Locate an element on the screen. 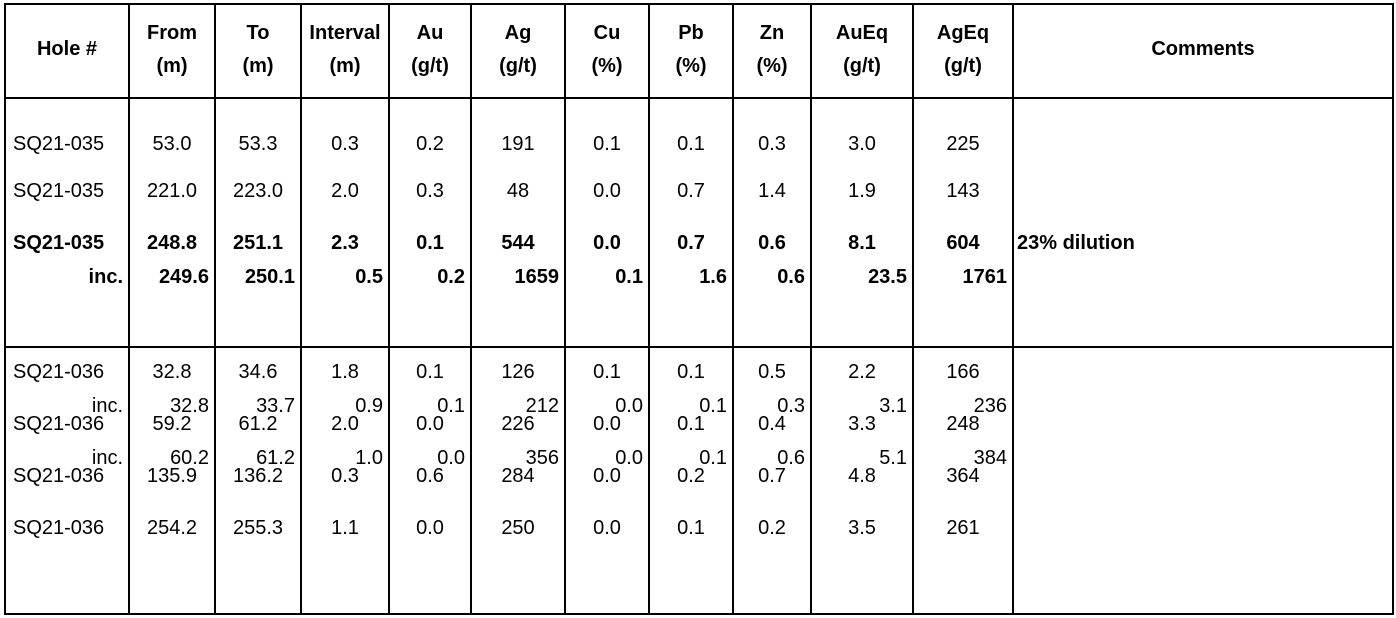 The width and height of the screenshot is (1396, 618). header-line: From is located at coordinates (172, 33).